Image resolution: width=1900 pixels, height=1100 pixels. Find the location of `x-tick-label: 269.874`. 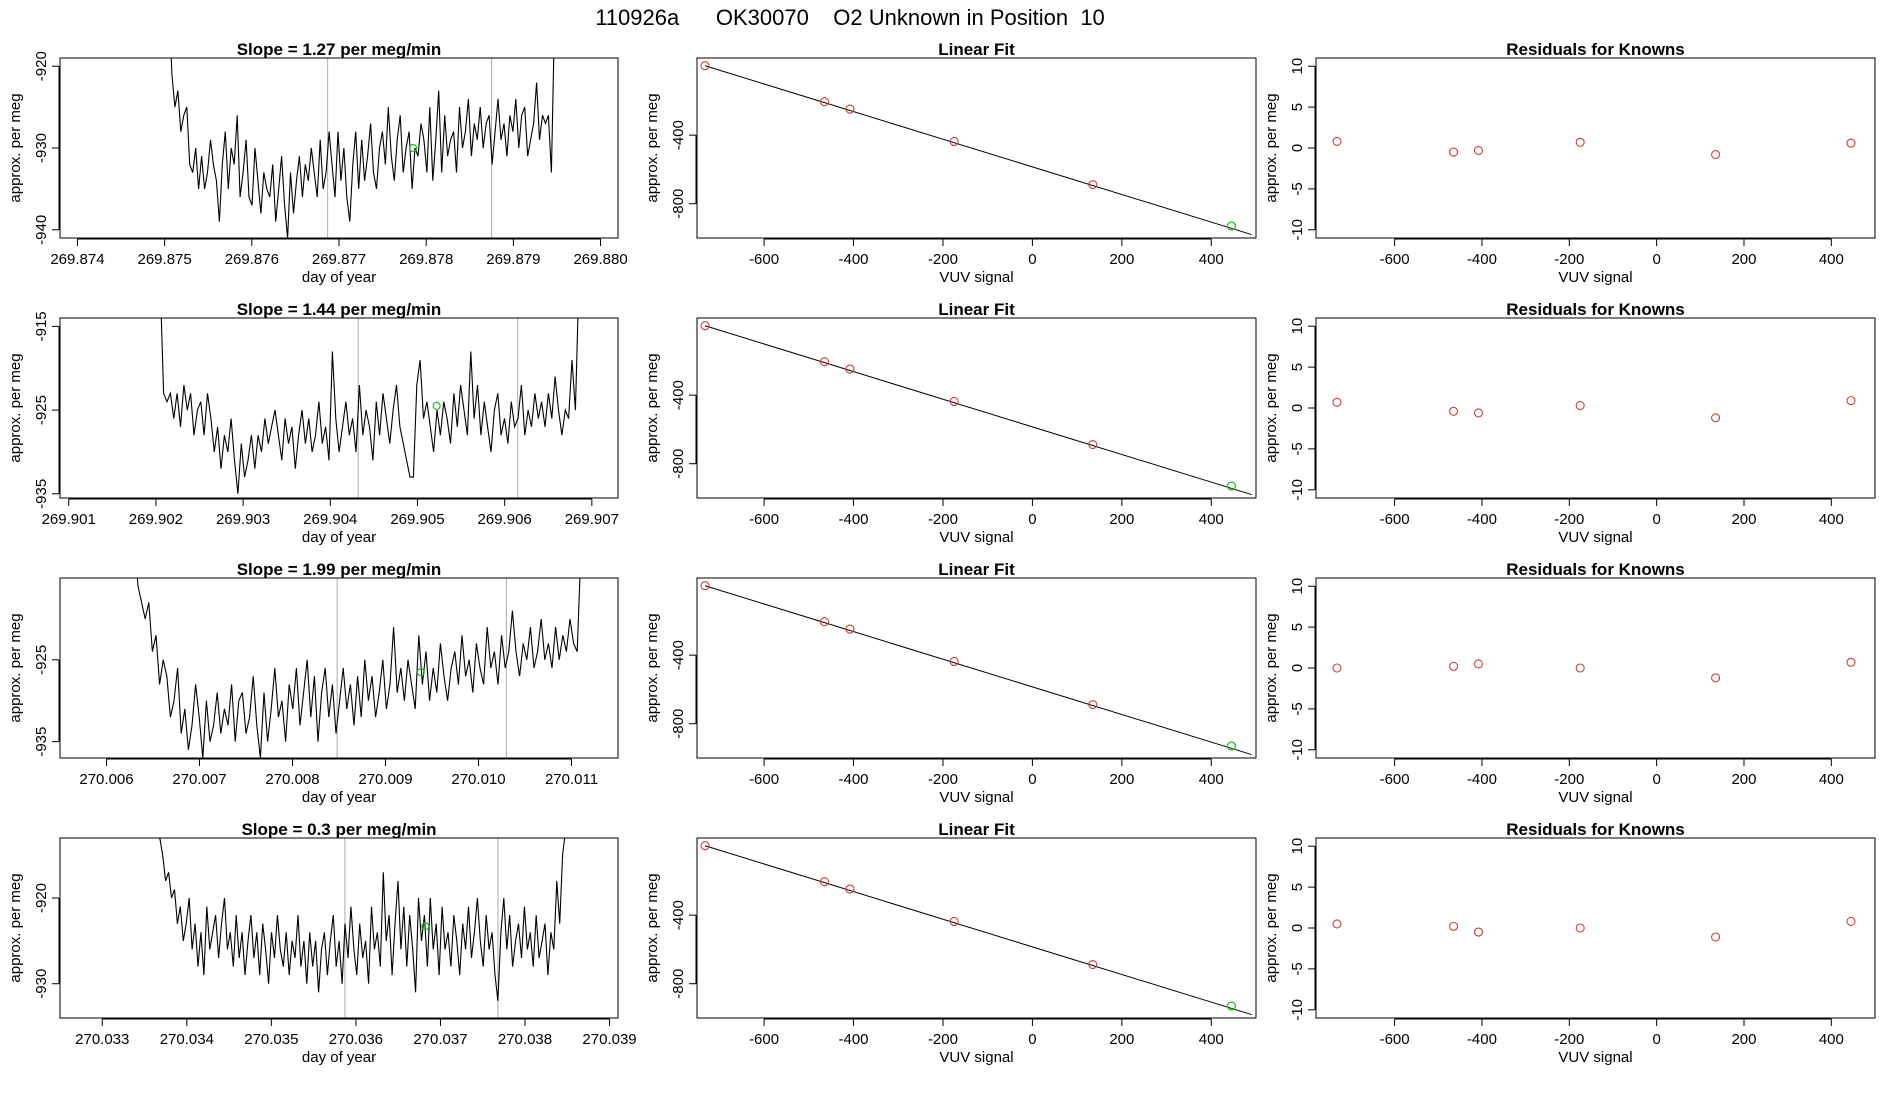

x-tick-label: 269.874 is located at coordinates (77, 259).